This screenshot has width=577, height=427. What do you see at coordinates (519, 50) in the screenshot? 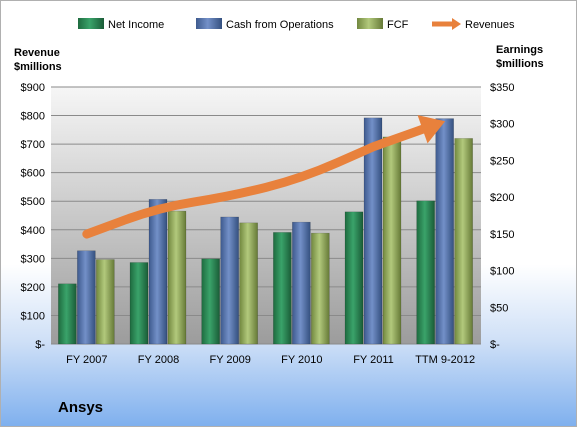
I see `right-axis-title: Earnings` at bounding box center [519, 50].